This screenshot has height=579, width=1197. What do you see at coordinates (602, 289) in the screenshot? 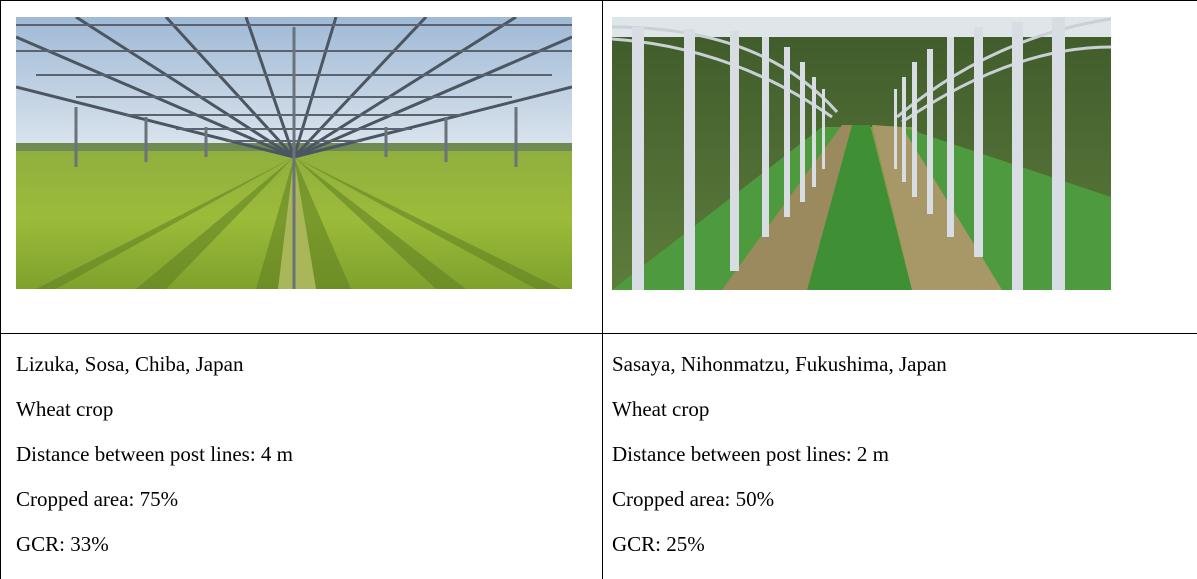
I see `table-column-divider` at bounding box center [602, 289].